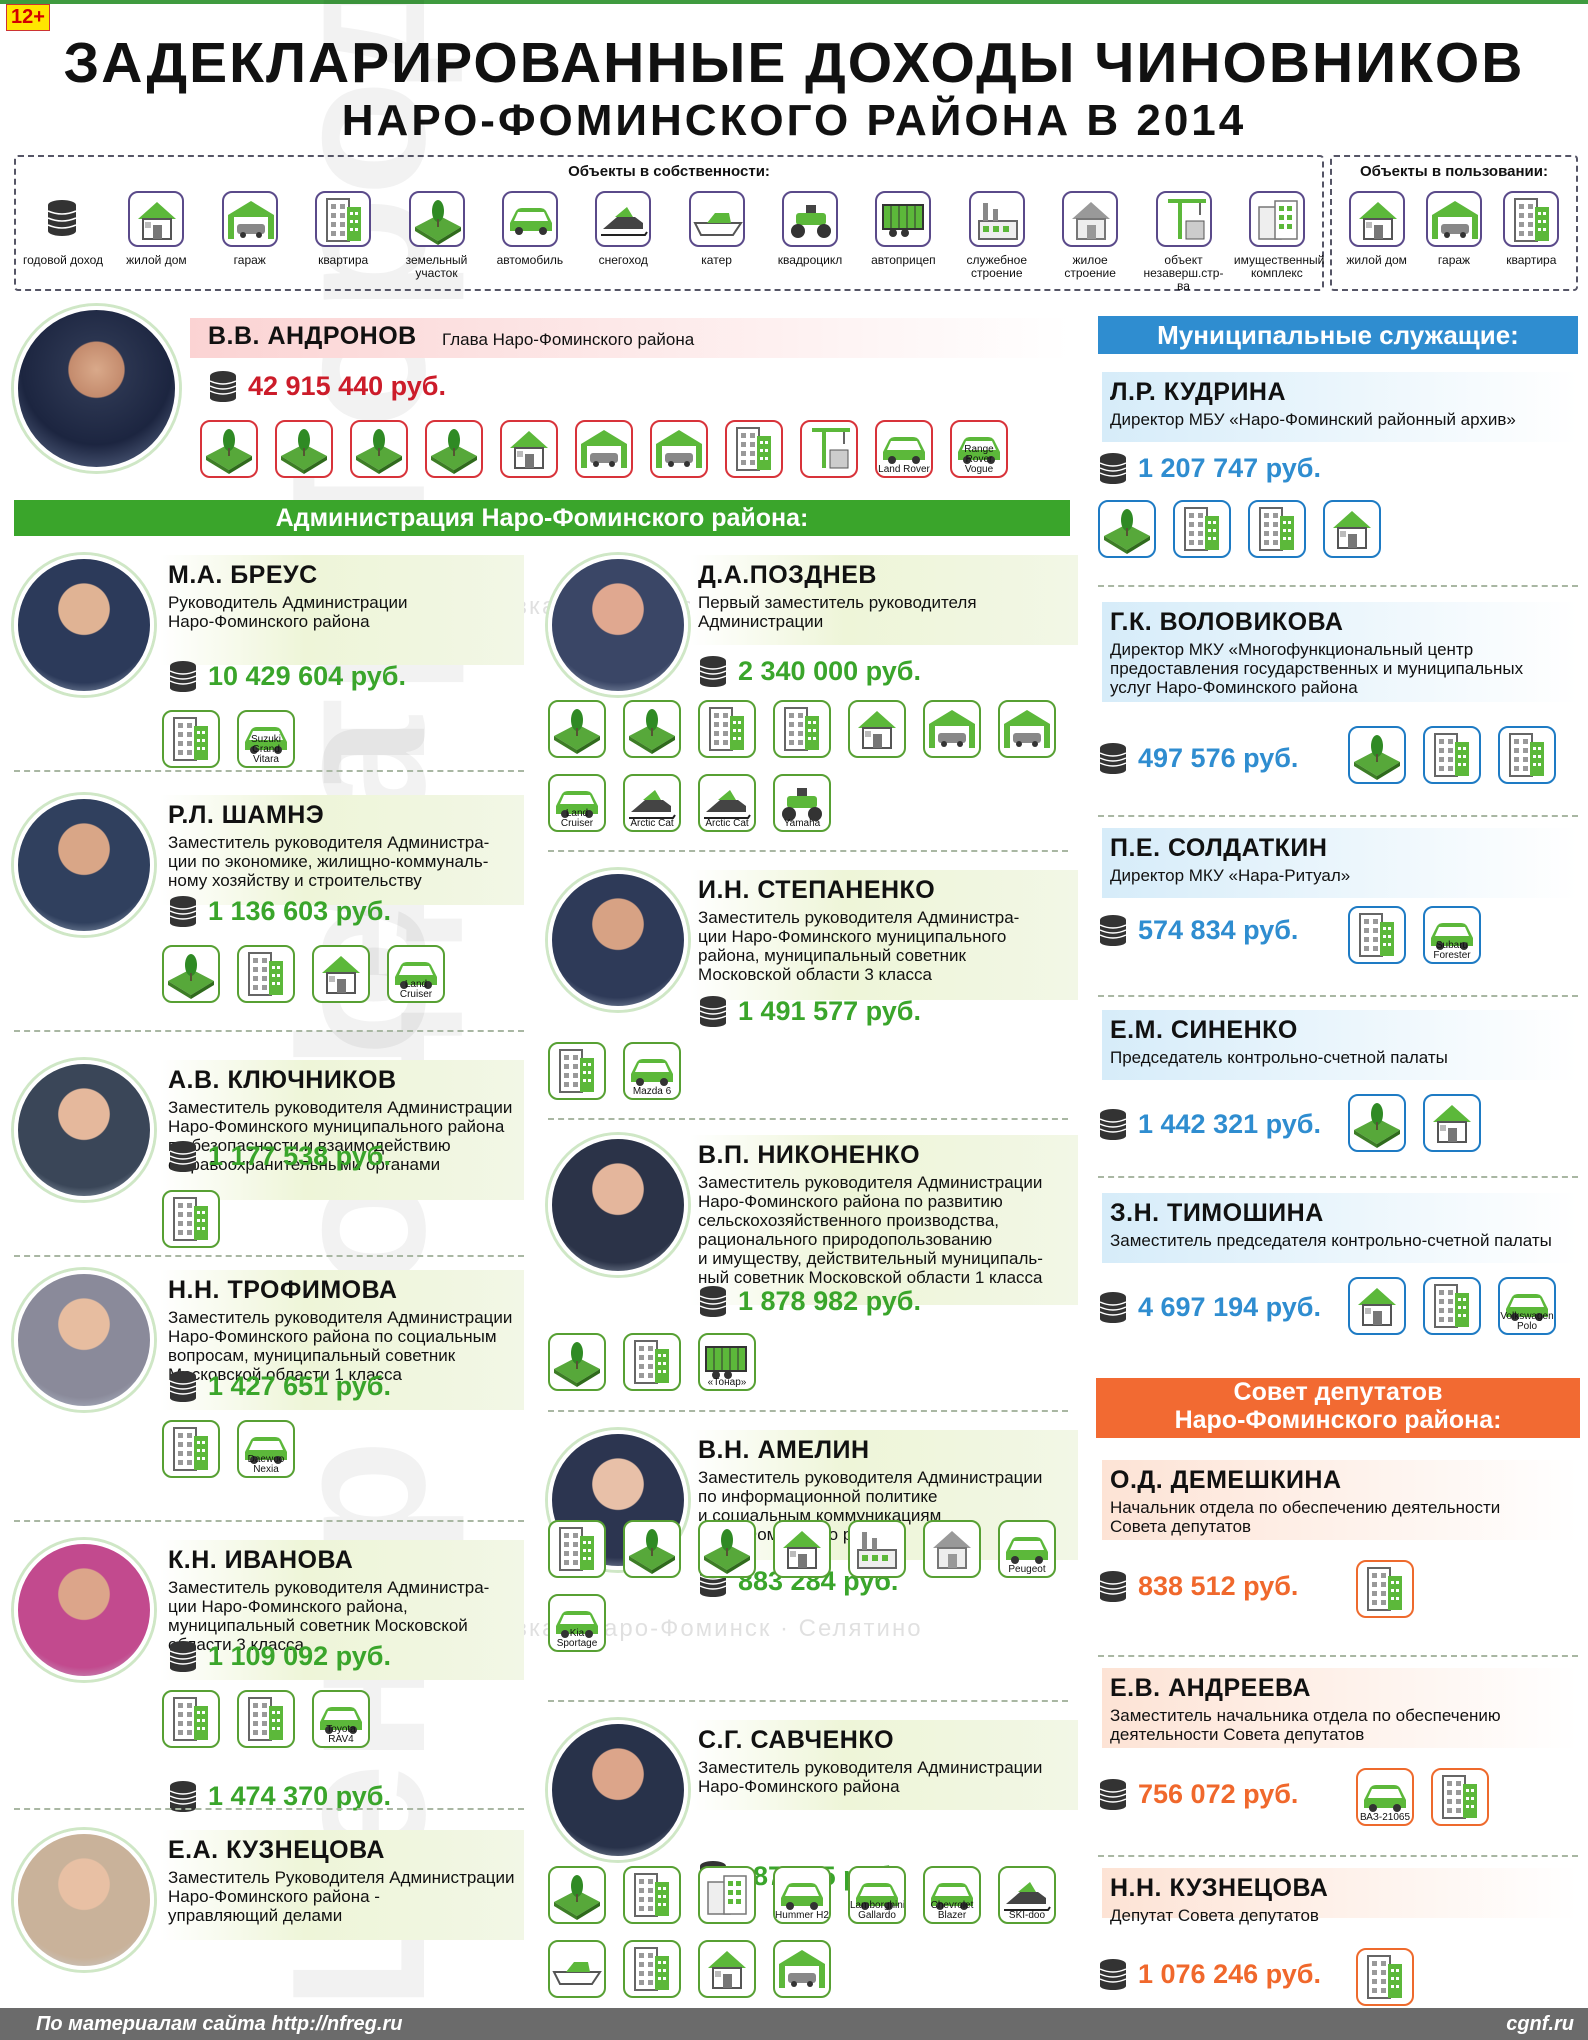 The image size is (1588, 2040). I want to click on garage-icon, so click(1027, 729).